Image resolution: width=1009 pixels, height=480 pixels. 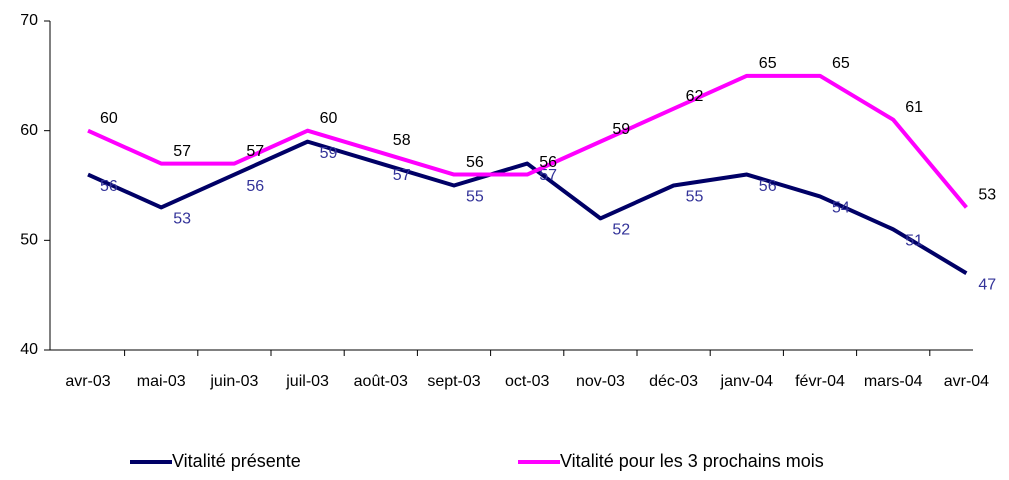 I want to click on x-tick-label: sept-03, so click(x=453, y=381).